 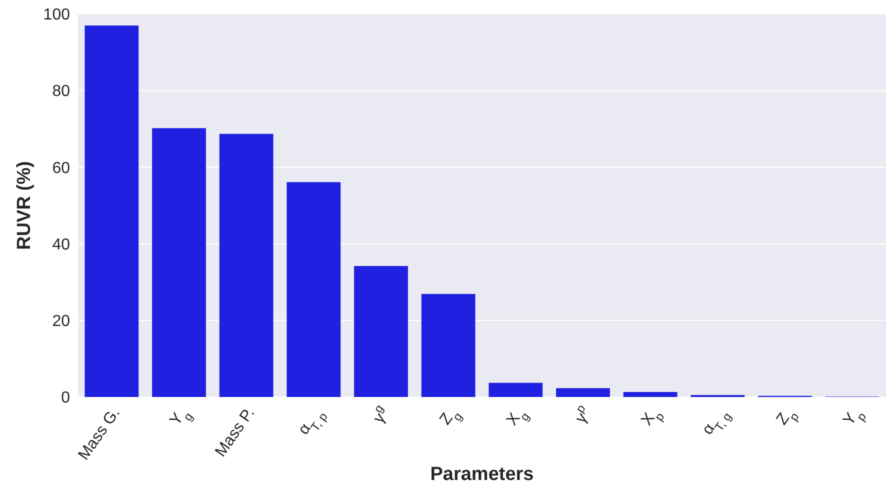 I want to click on y-tick-label: 100, so click(x=56, y=15).